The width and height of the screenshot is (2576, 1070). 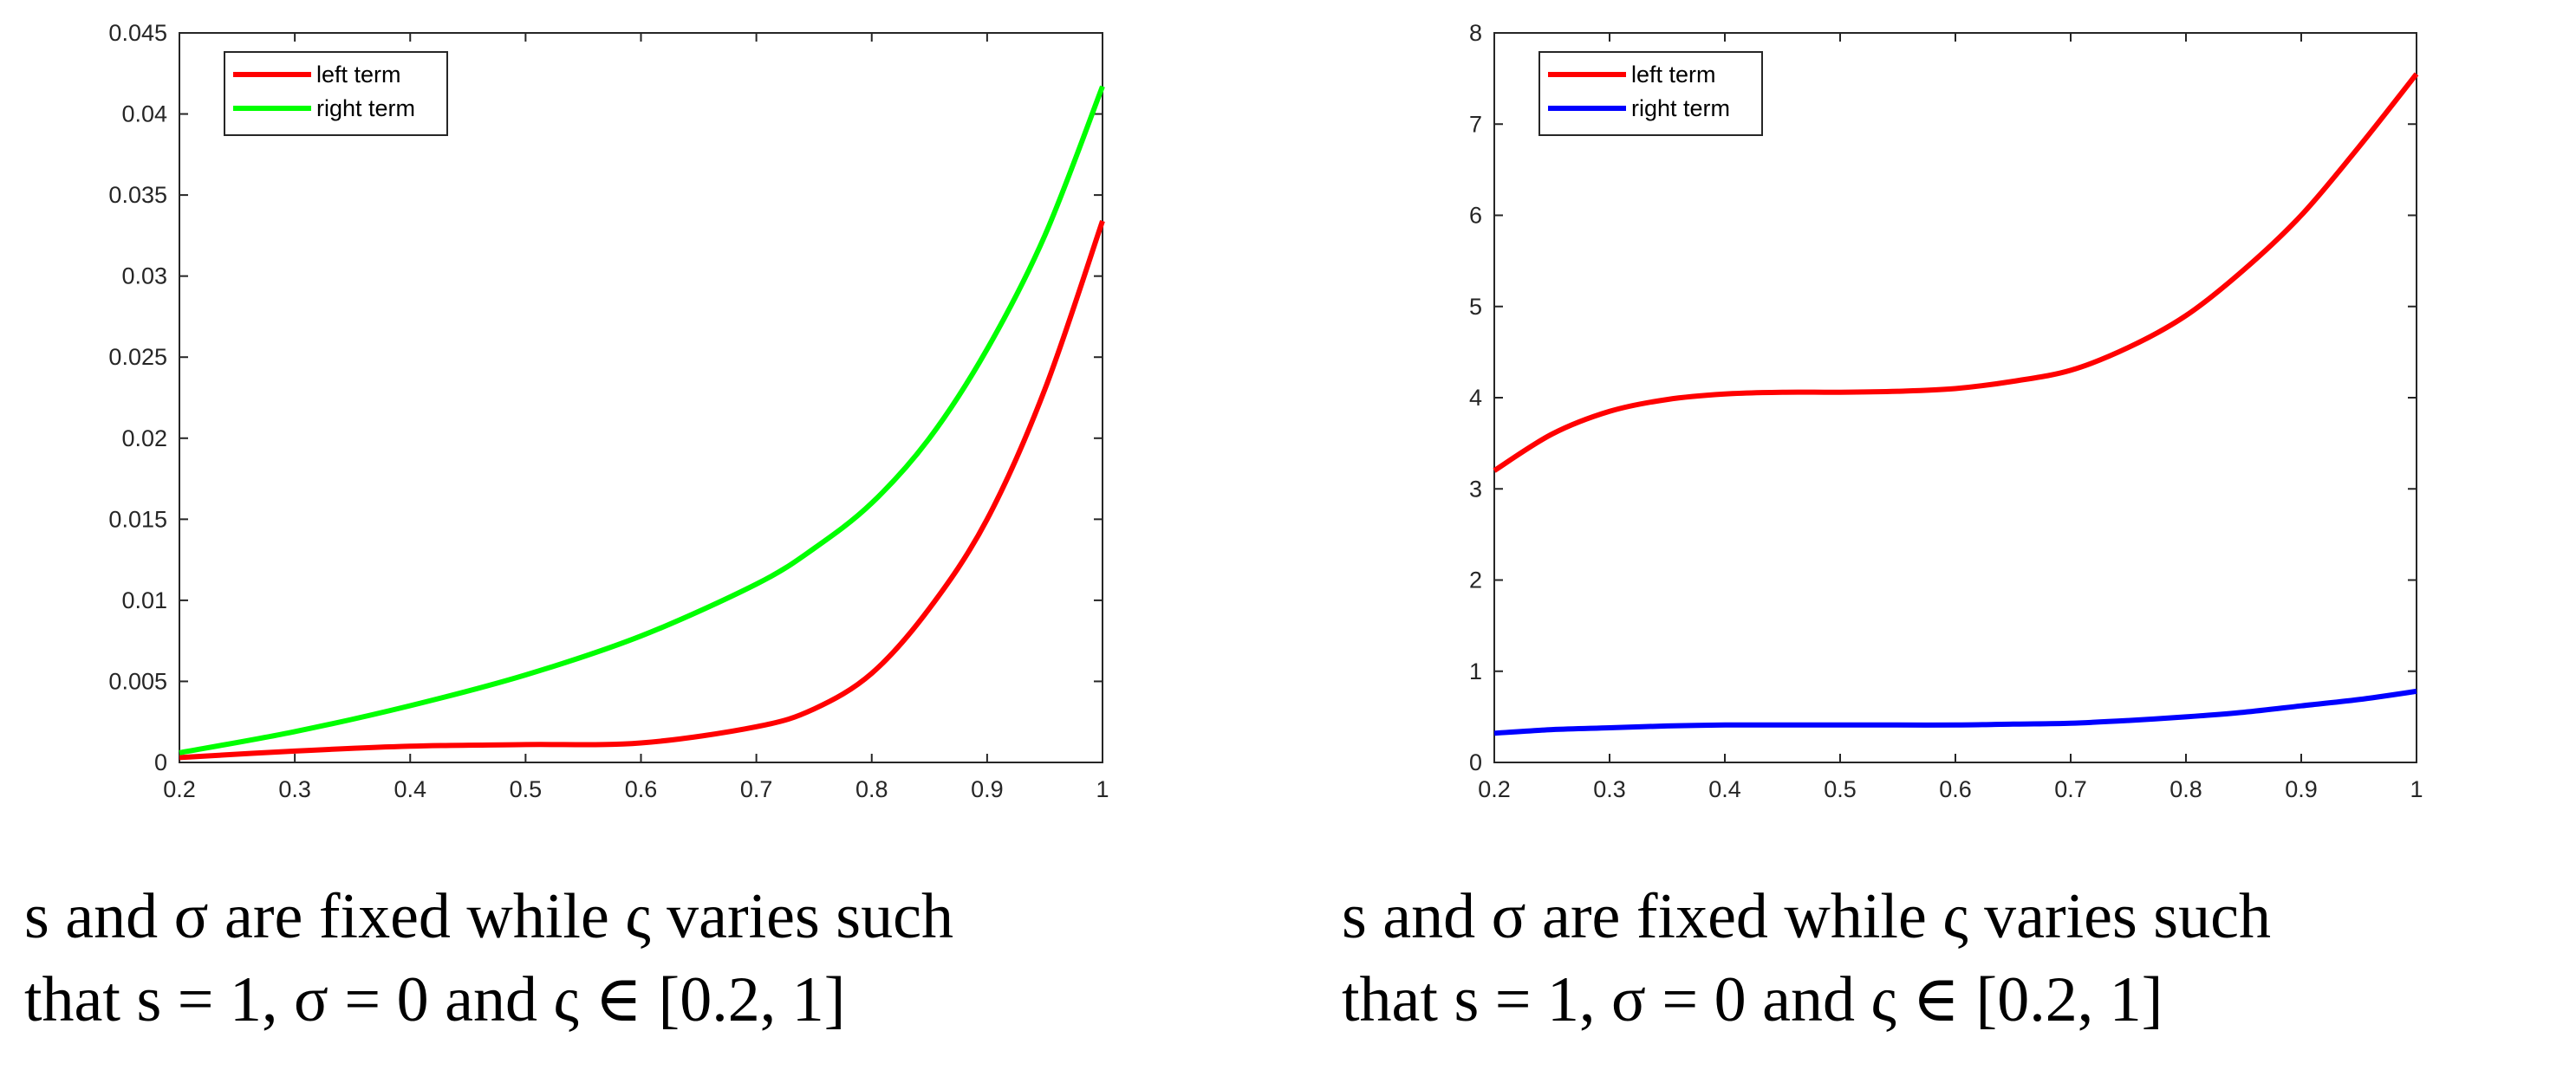 I want to click on series-line-left-term, so click(x=1956, y=272).